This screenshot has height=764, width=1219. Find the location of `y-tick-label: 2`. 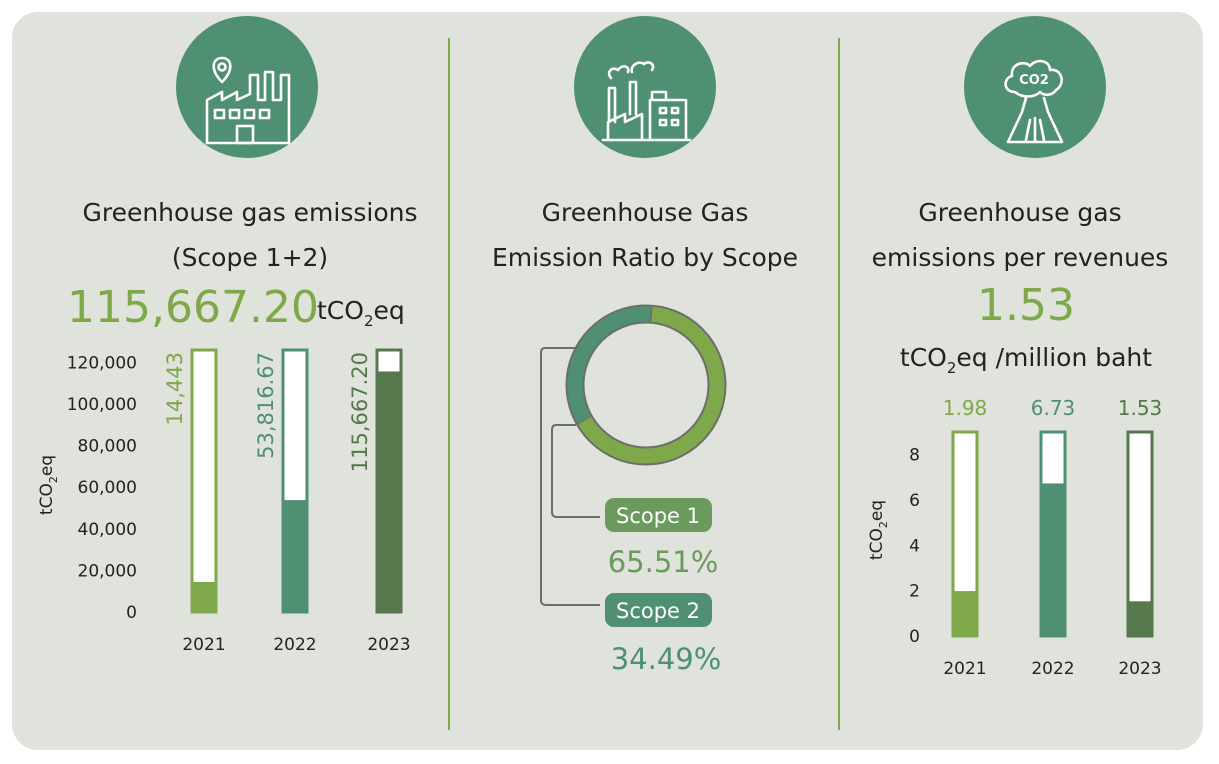

y-tick-label: 2 is located at coordinates (914, 592).